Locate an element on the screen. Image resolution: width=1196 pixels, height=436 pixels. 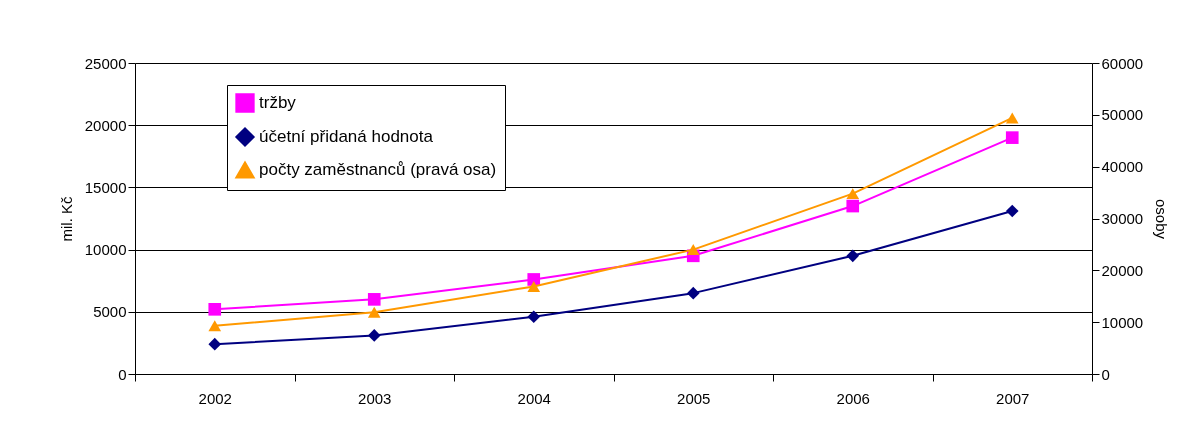
y-tick-label: 5000 is located at coordinates (110, 312).